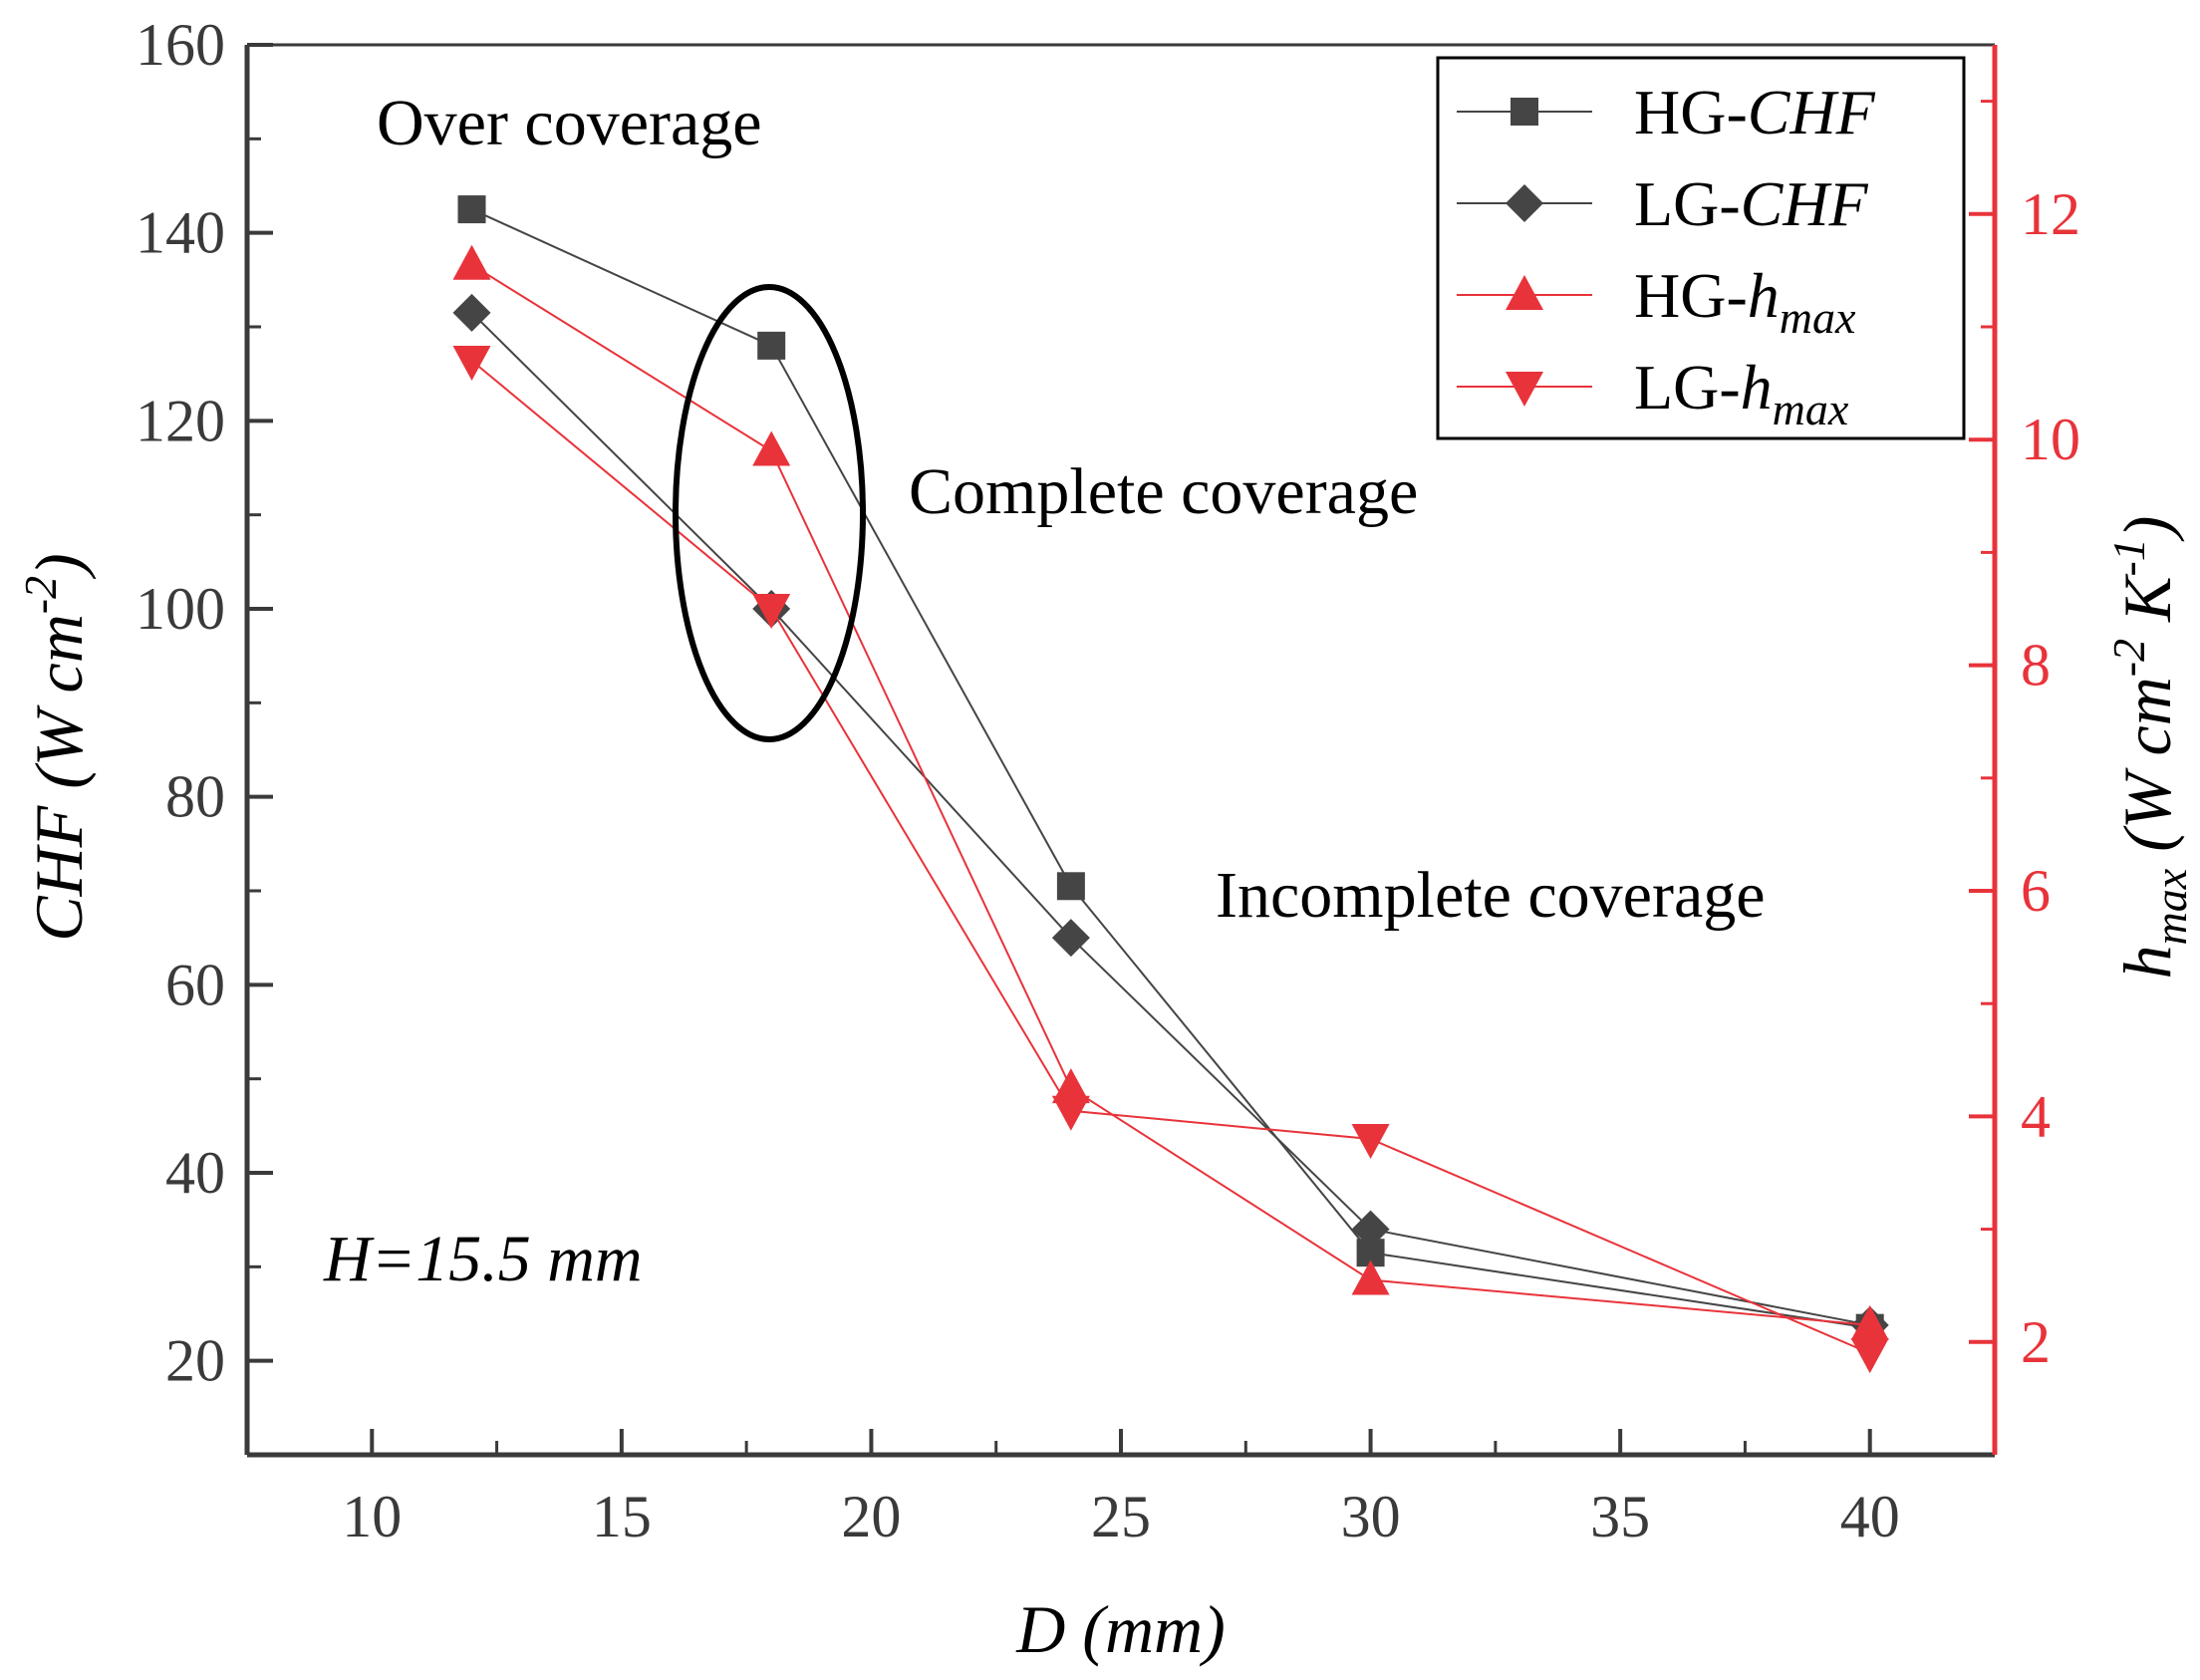  What do you see at coordinates (195, 984) in the screenshot?
I see `left-tick-label-60: 60` at bounding box center [195, 984].